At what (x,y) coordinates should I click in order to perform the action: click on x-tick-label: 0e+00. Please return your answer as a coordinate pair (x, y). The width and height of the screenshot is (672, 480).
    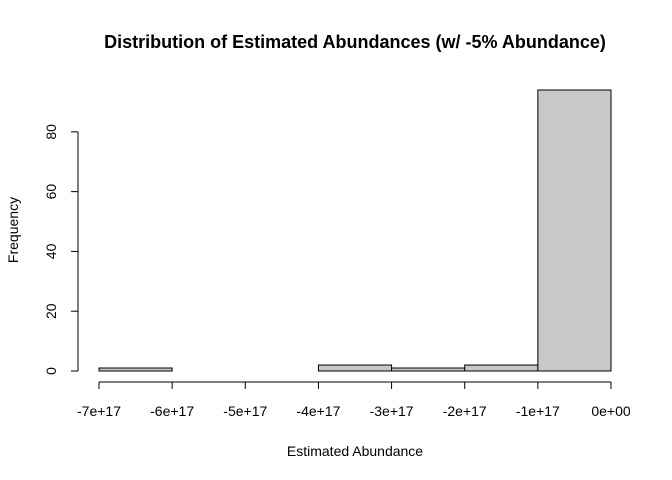
    Looking at the image, I should click on (611, 411).